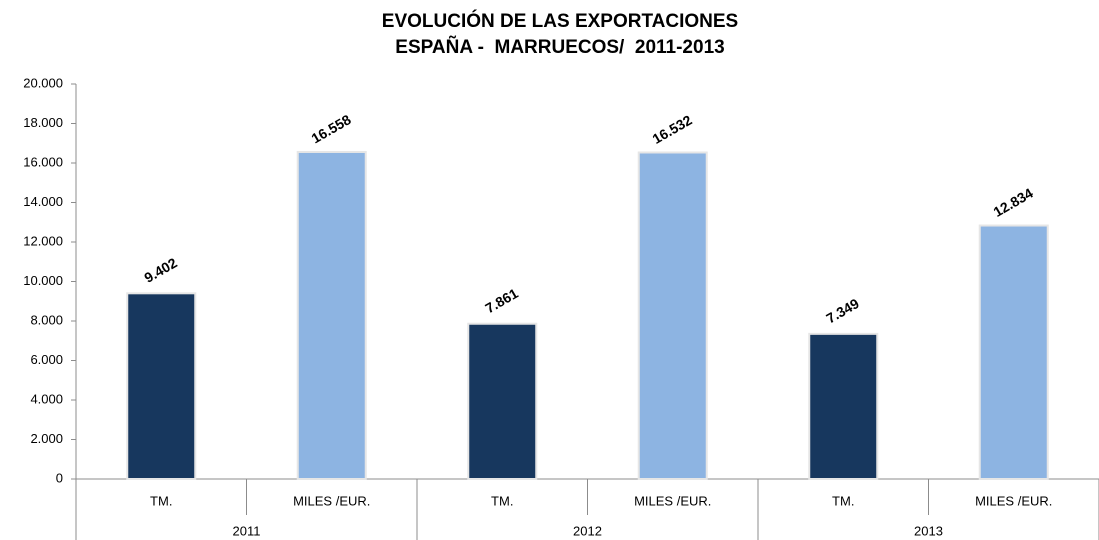 Image resolution: width=1099 pixels, height=540 pixels. Describe the element at coordinates (560, 21) in the screenshot. I see `chart-title: EVOLUCIÓN DE LAS EXPORTACIONES` at that location.